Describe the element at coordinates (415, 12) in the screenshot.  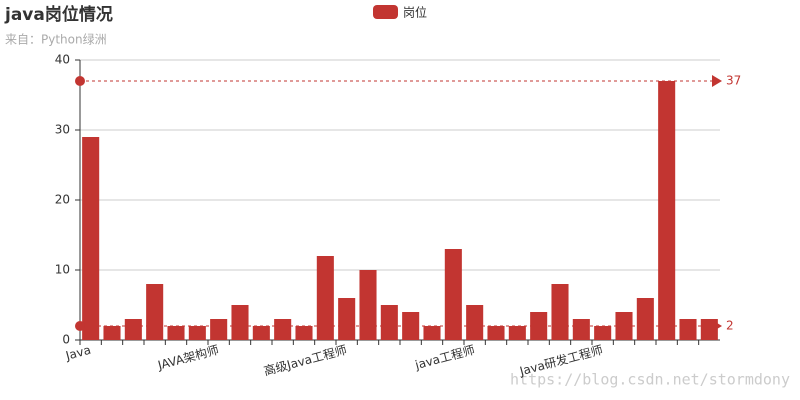
I see `legend-label: 岗位` at that location.